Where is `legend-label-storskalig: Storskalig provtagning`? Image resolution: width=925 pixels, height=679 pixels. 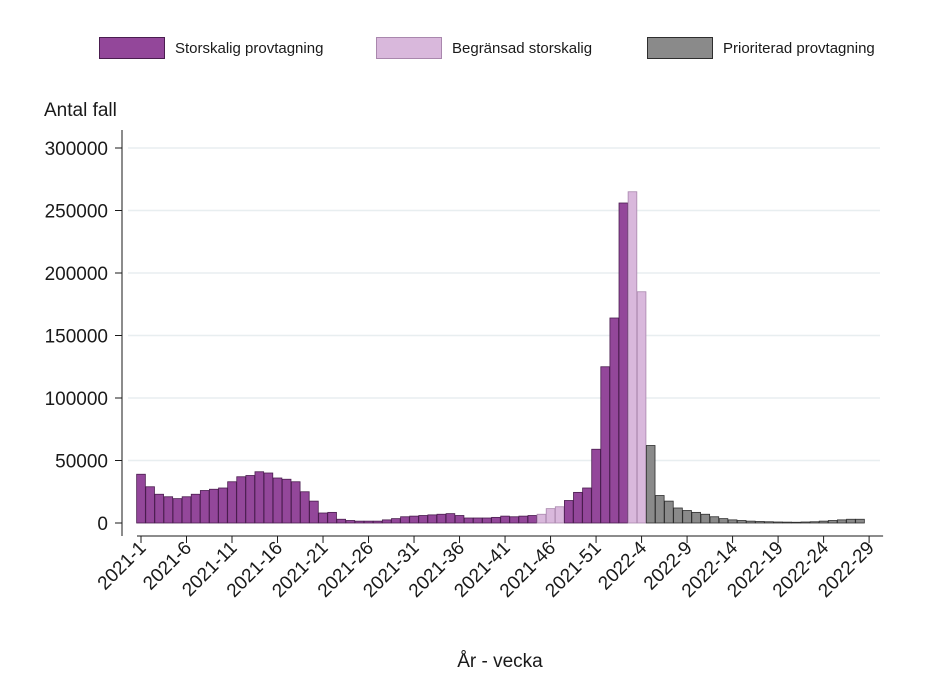 legend-label-storskalig: Storskalig provtagning is located at coordinates (249, 48).